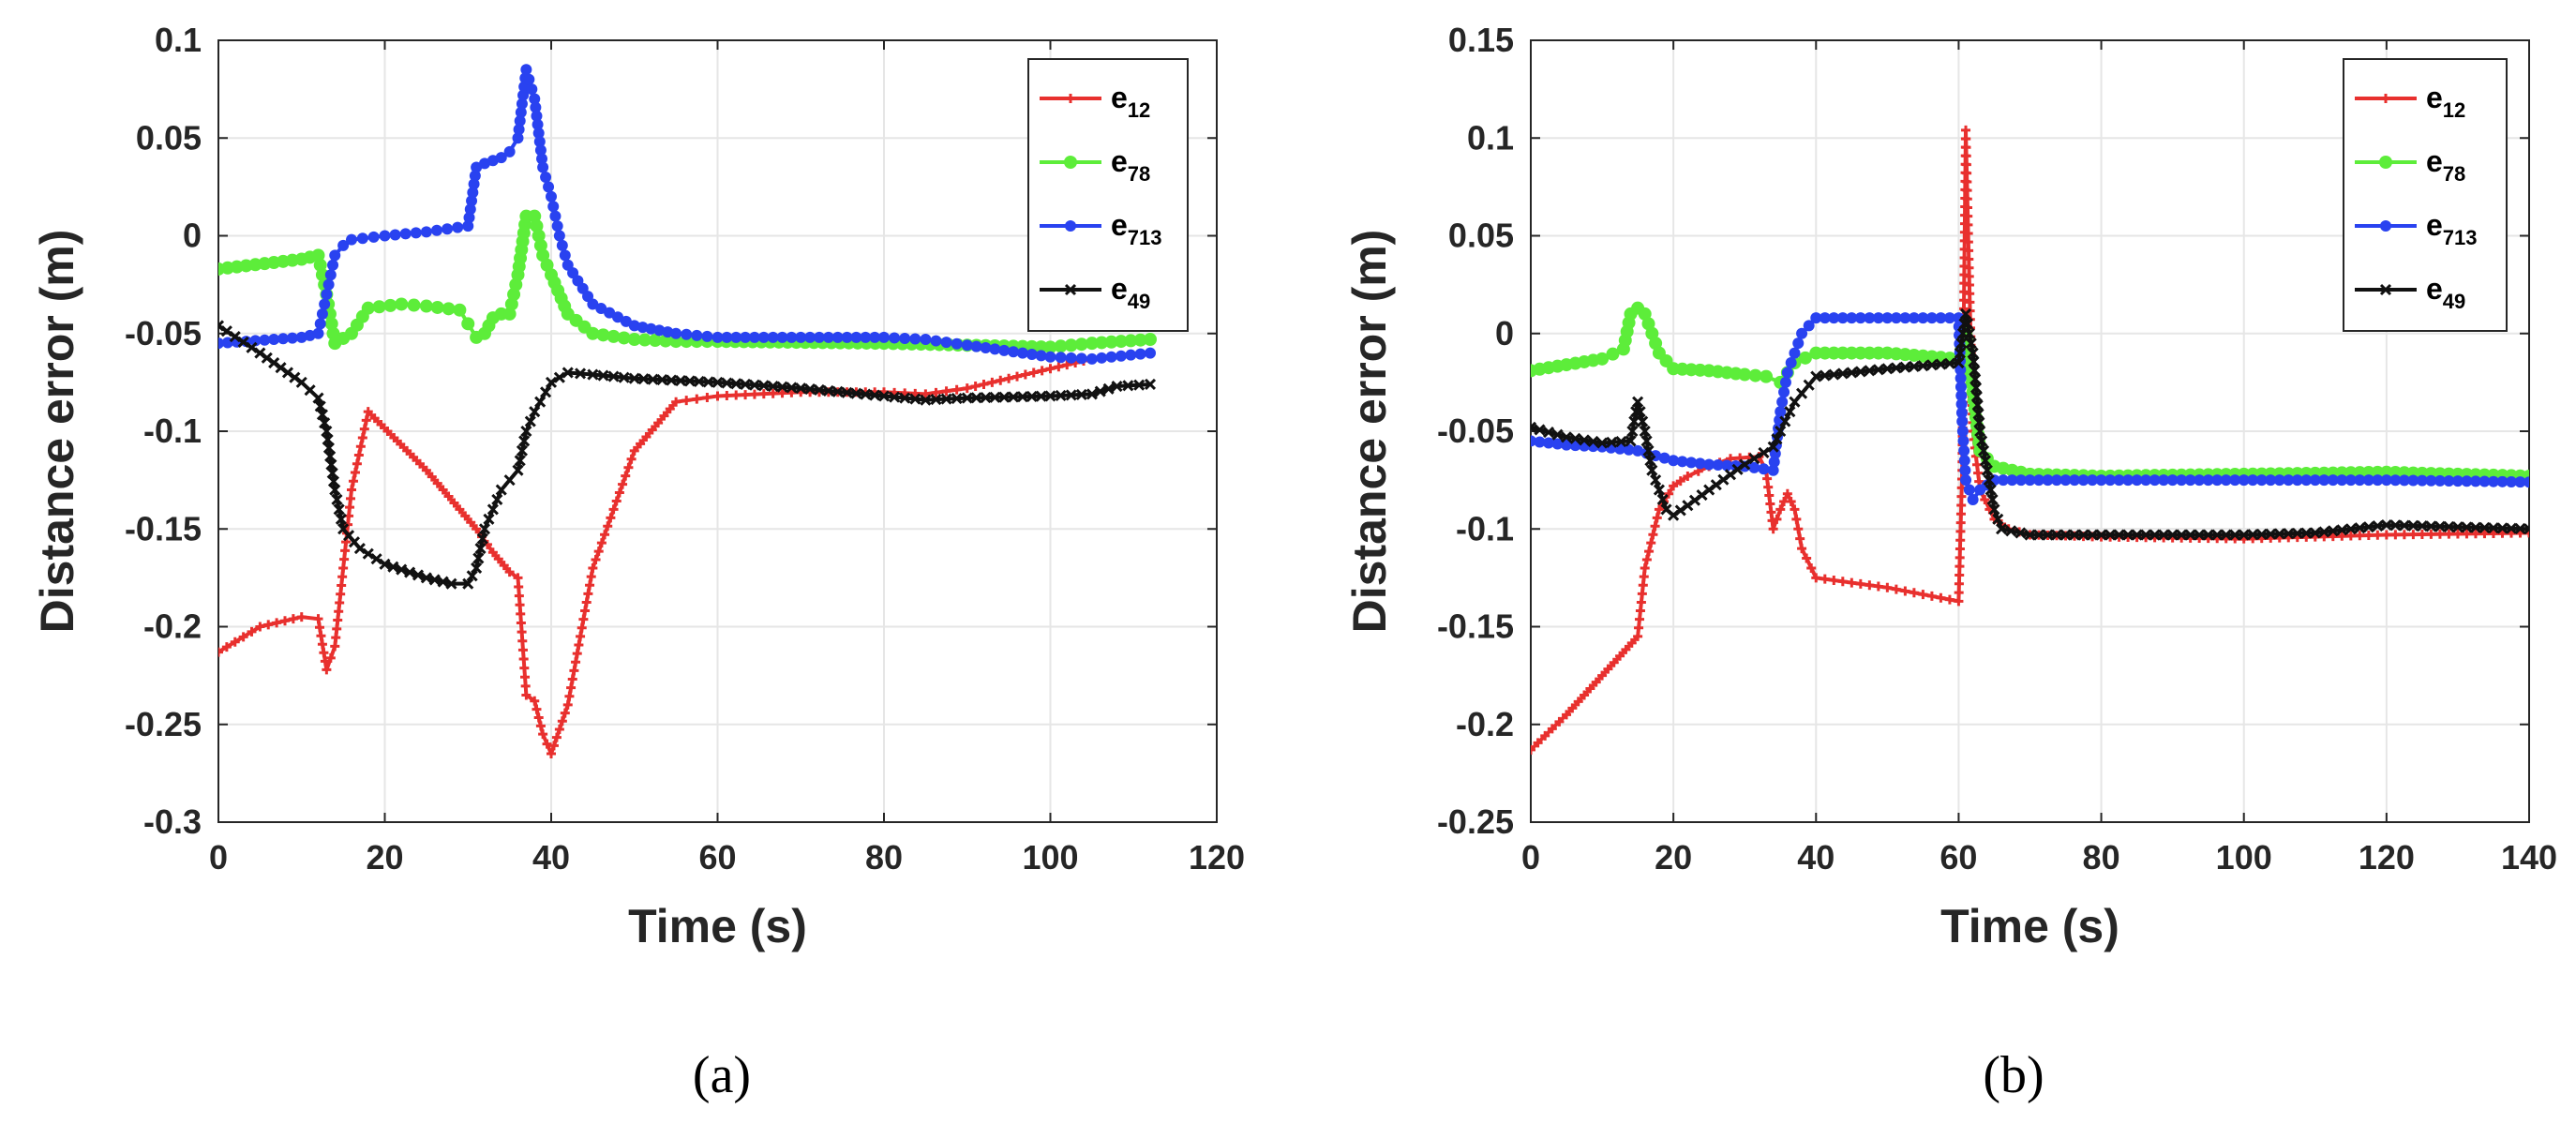 The height and width of the screenshot is (1124, 2576). What do you see at coordinates (2244, 857) in the screenshot?
I see `x-tick-label: 100` at bounding box center [2244, 857].